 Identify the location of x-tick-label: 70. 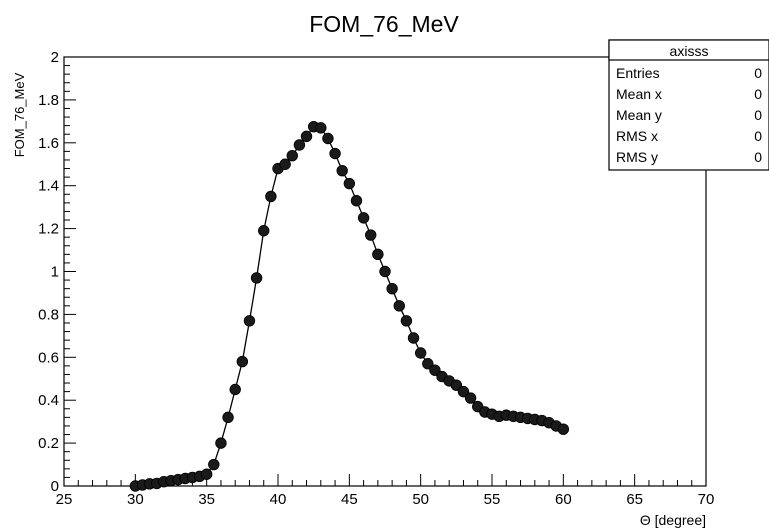
(706, 499).